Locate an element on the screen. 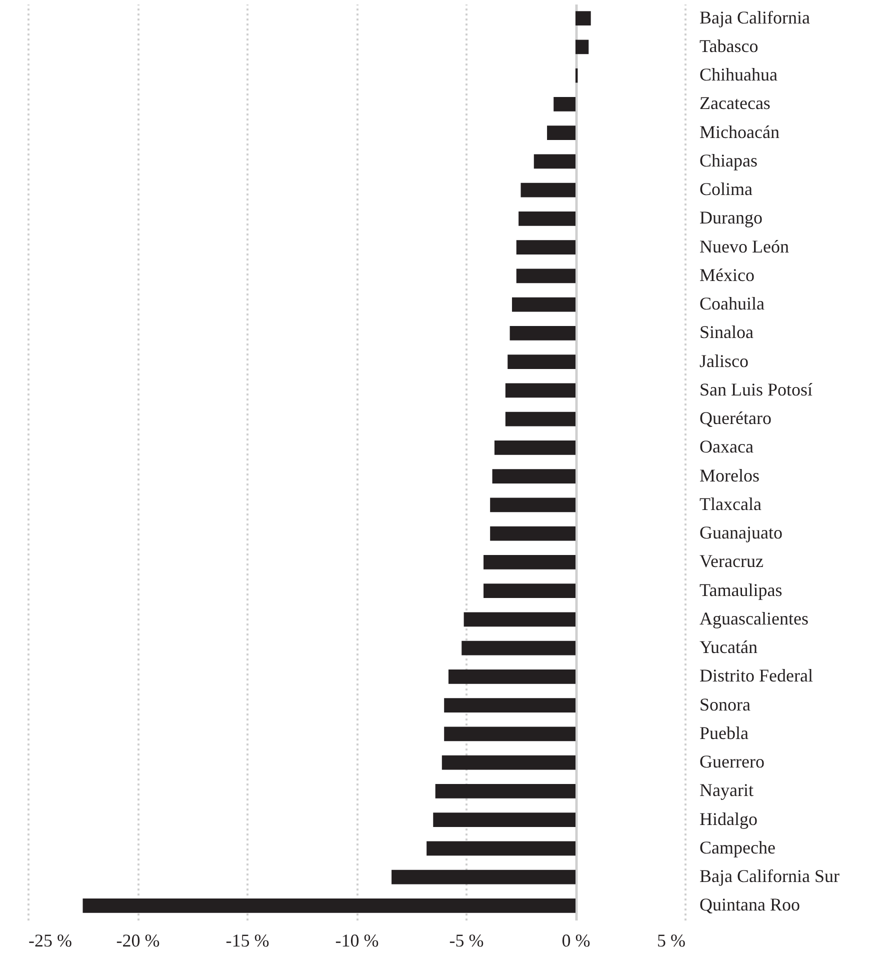  y-tick-label: Hidalgo is located at coordinates (729, 818).